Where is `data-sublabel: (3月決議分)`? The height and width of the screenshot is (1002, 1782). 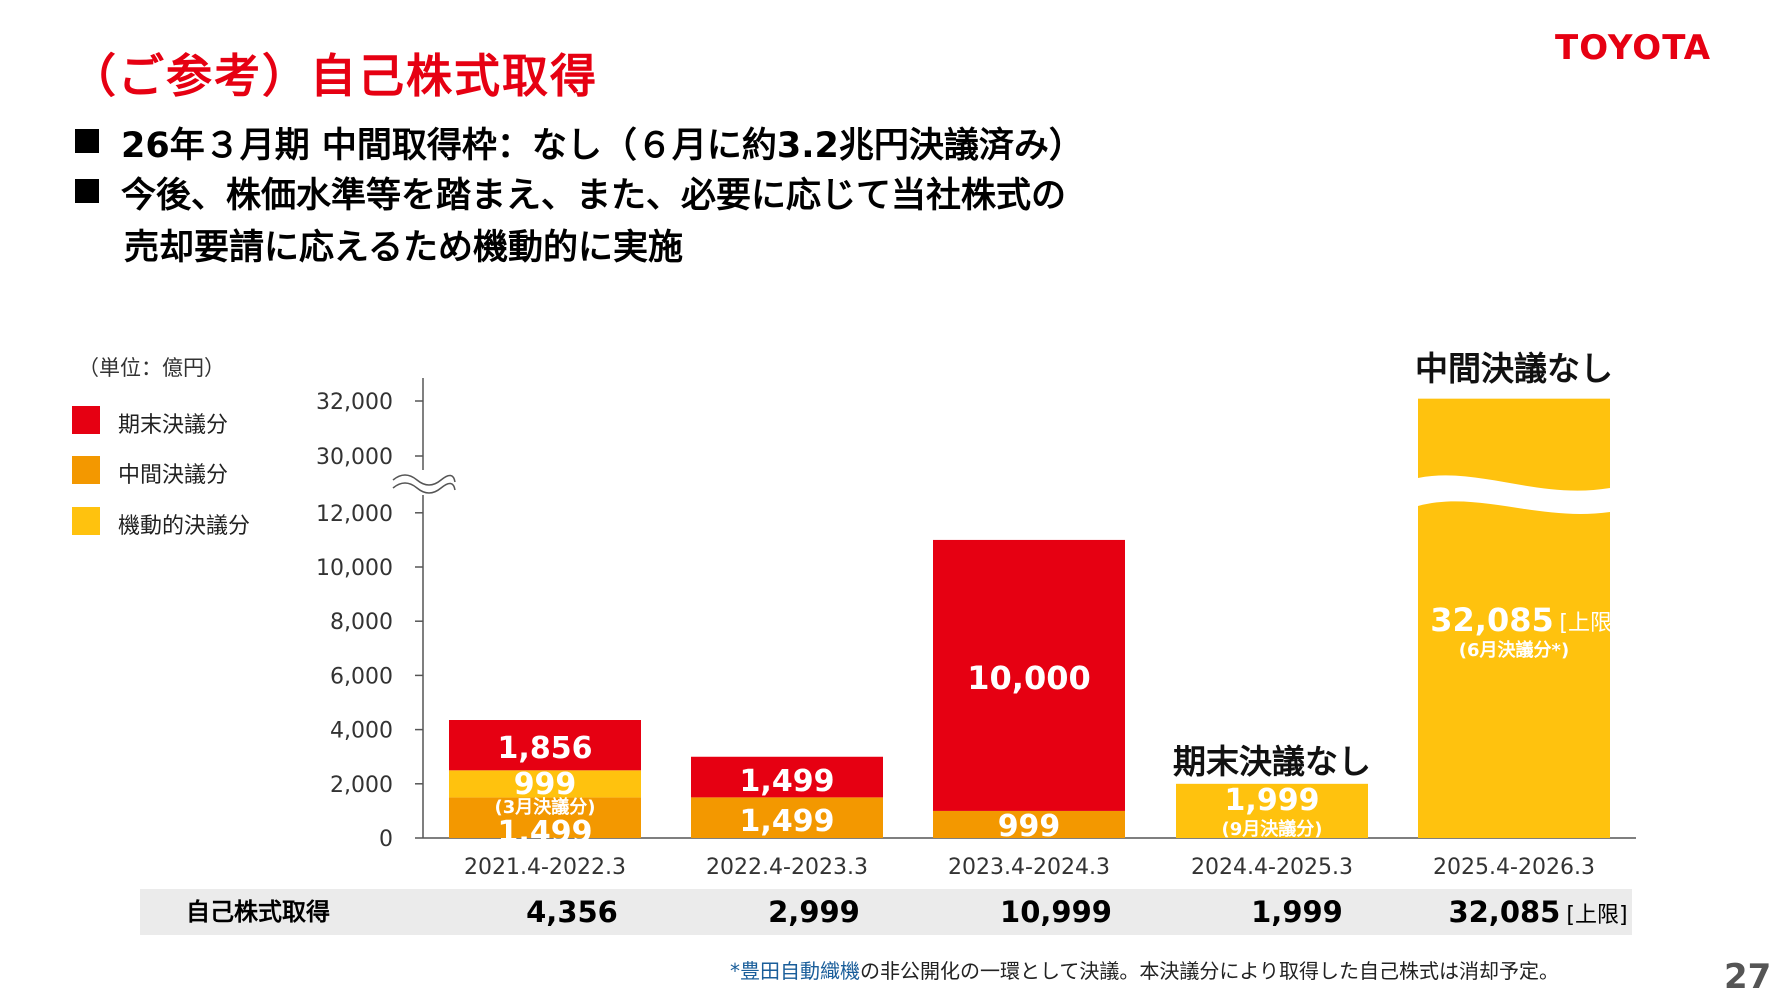
data-sublabel: (3月決議分) is located at coordinates (545, 807).